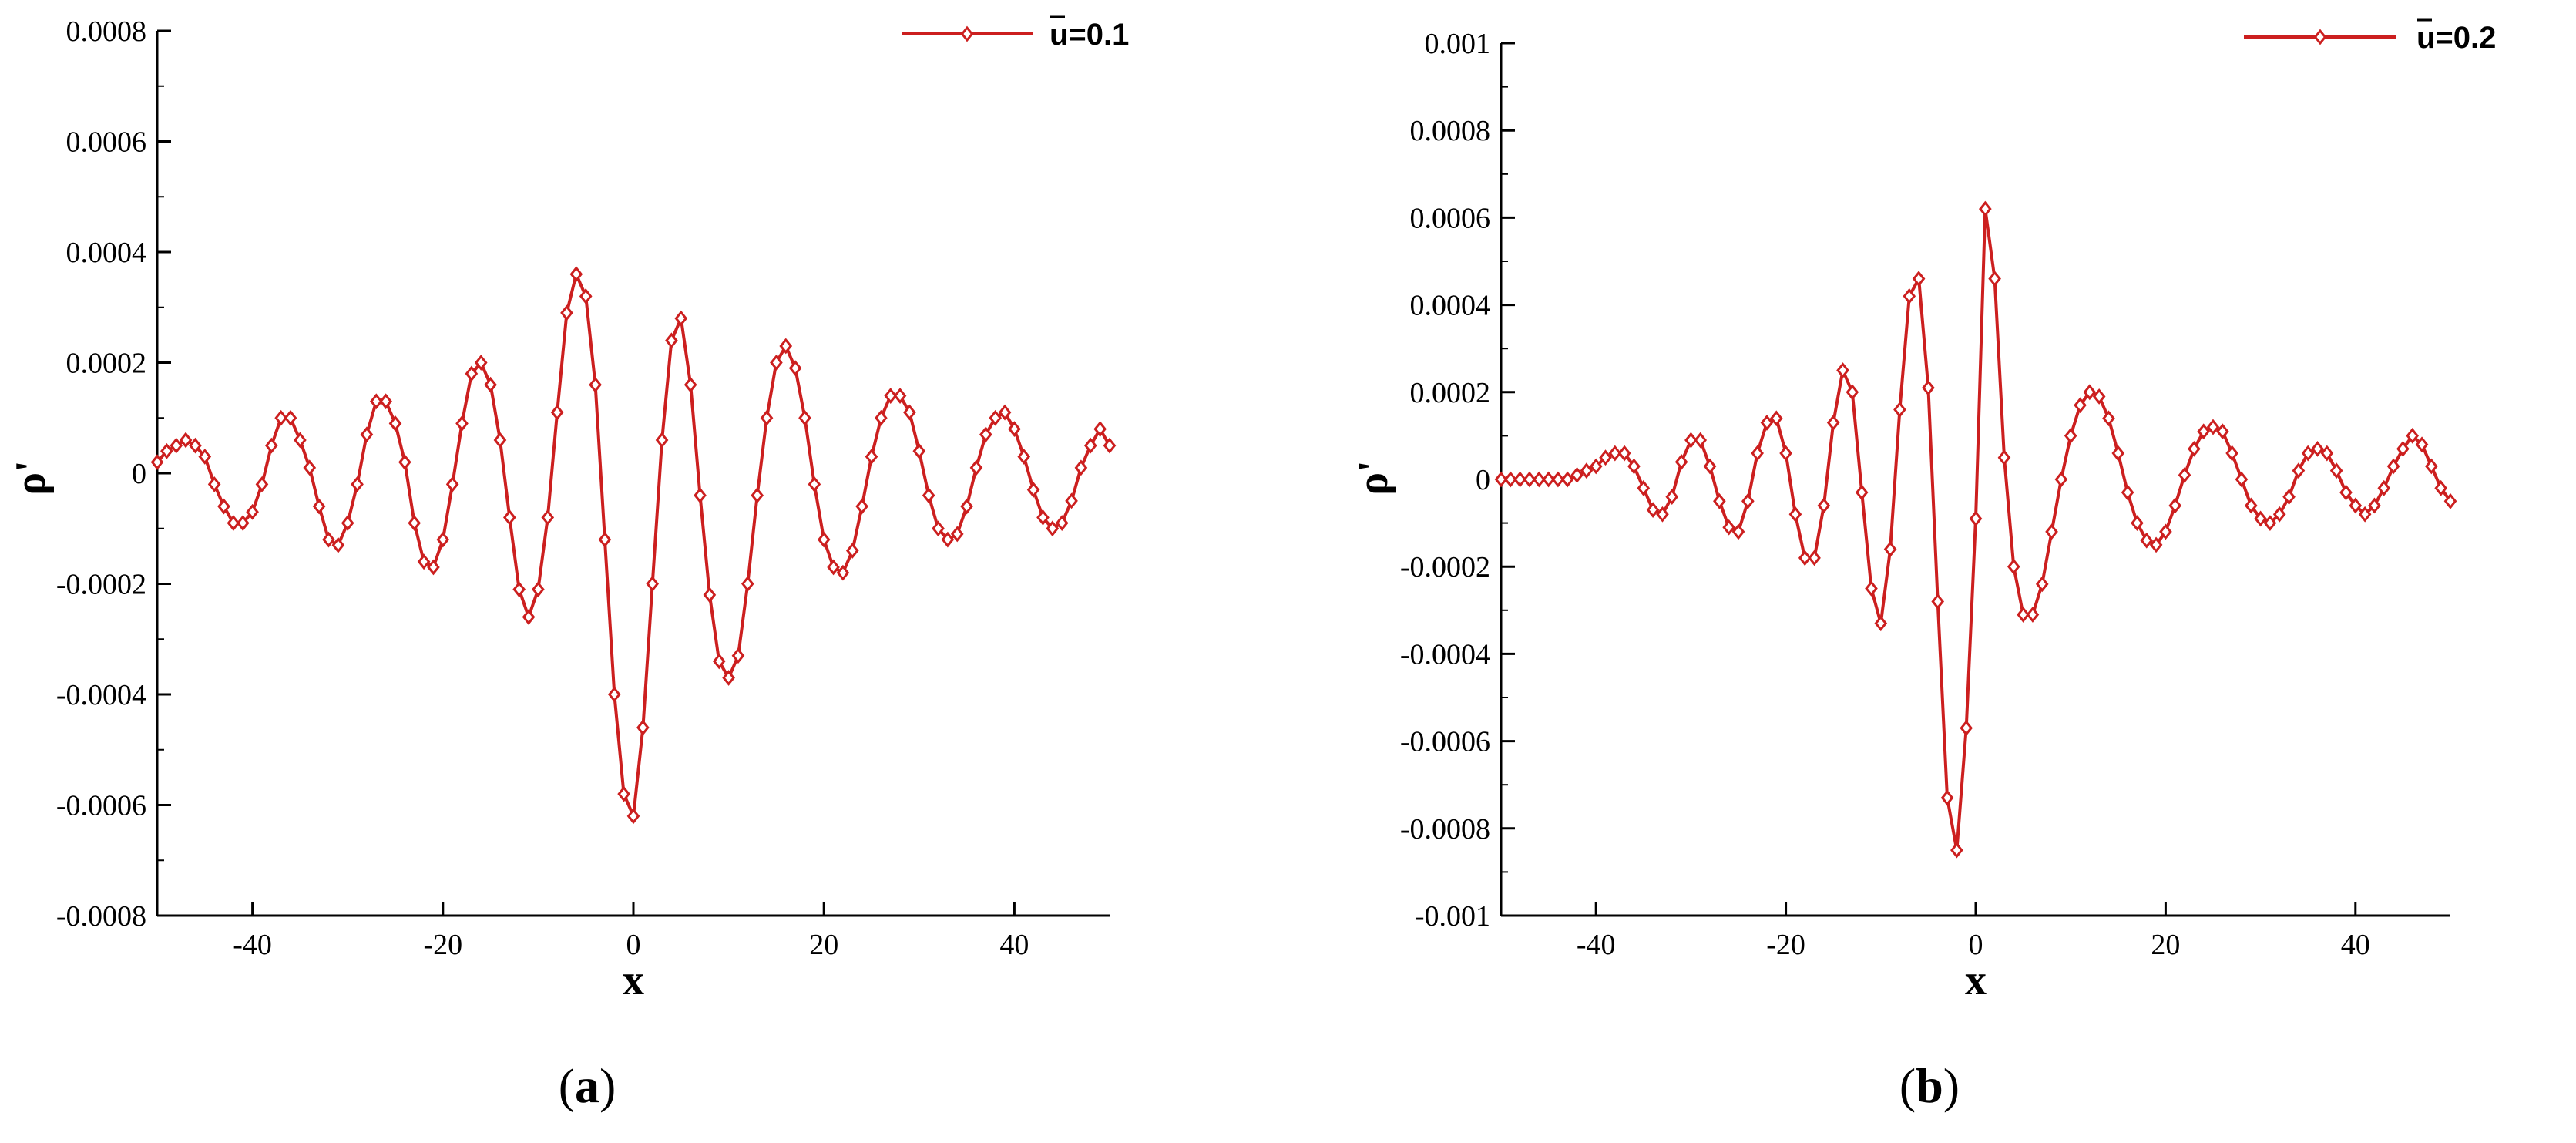 The image size is (2576, 1143). What do you see at coordinates (106, 142) in the screenshot?
I see `y-tick-label: 0.0006` at bounding box center [106, 142].